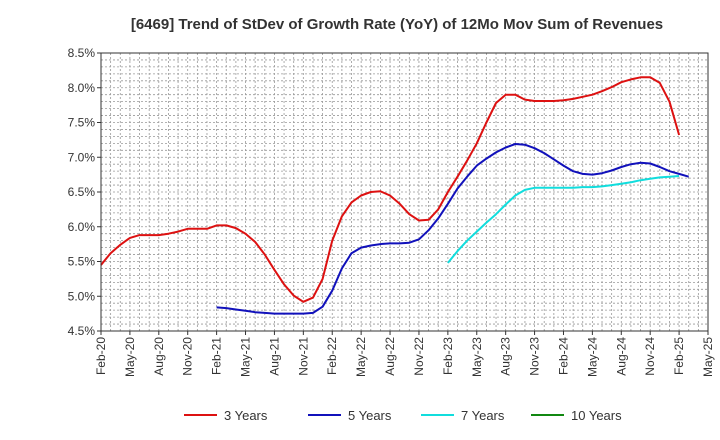  I want to click on x-tick-label: May-23, so click(477, 357).